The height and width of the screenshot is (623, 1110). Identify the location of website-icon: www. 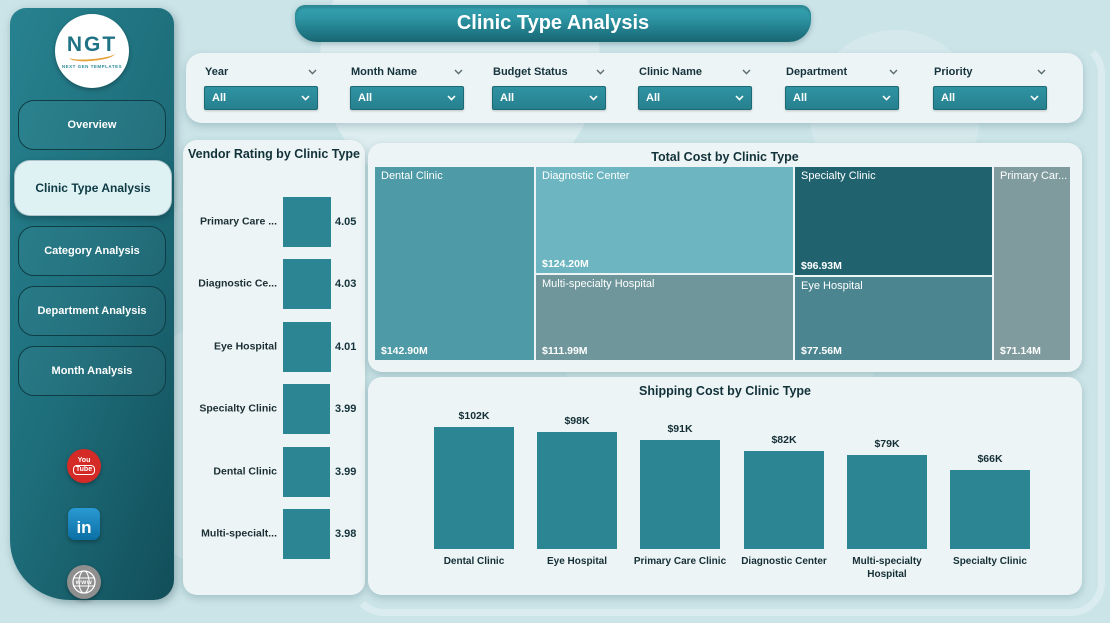
(84, 582).